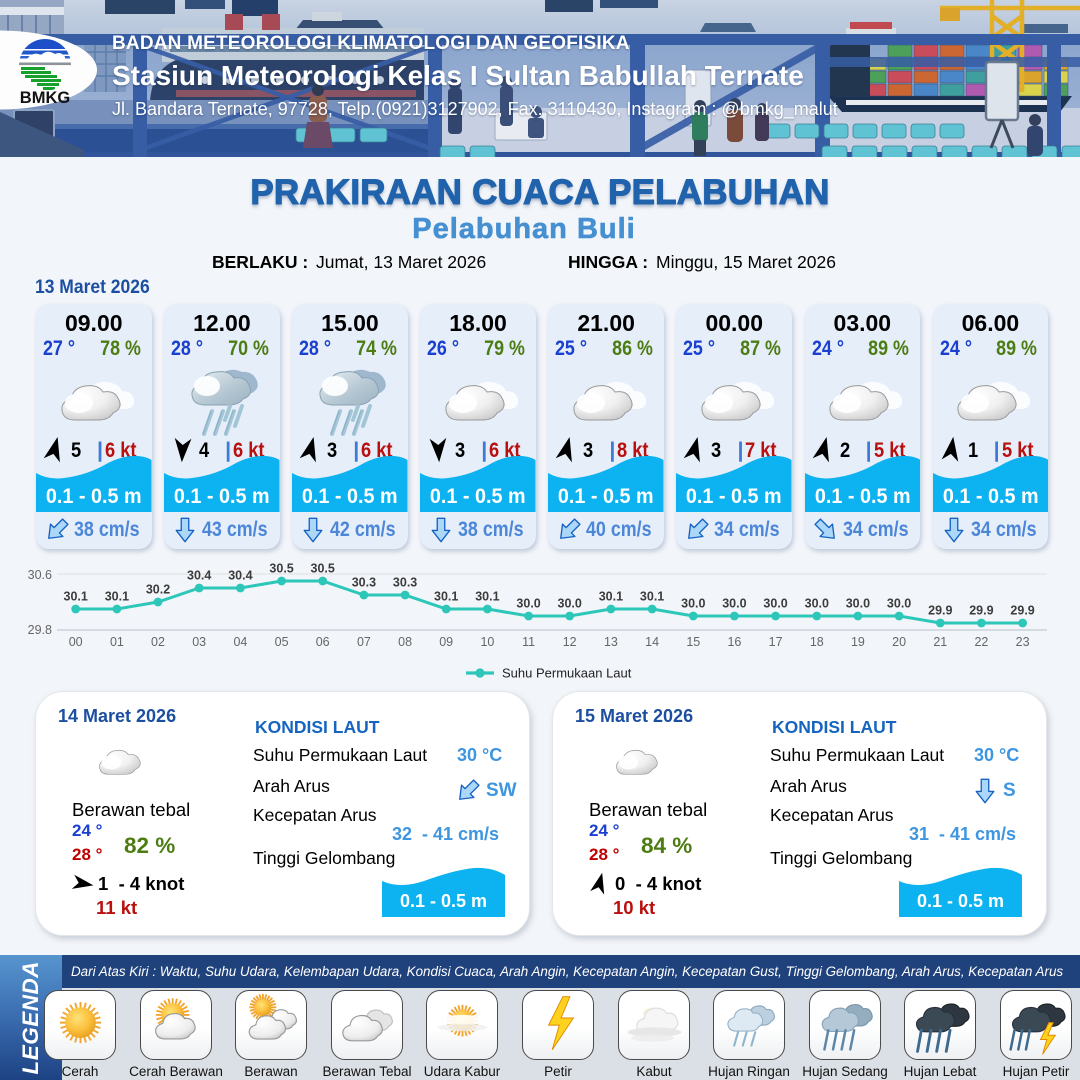  Describe the element at coordinates (199, 642) in the screenshot. I see `svg-text: 03` at that location.